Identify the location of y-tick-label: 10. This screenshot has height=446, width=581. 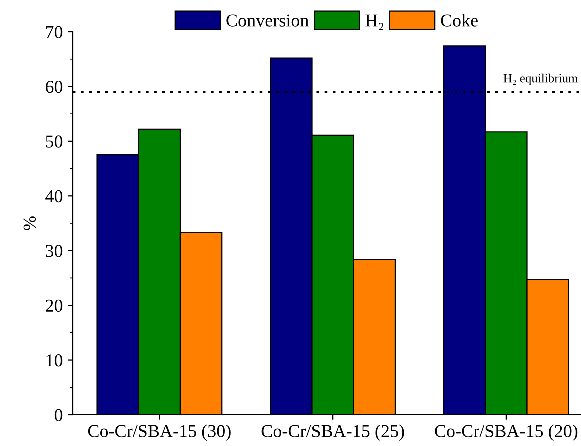
(54, 360).